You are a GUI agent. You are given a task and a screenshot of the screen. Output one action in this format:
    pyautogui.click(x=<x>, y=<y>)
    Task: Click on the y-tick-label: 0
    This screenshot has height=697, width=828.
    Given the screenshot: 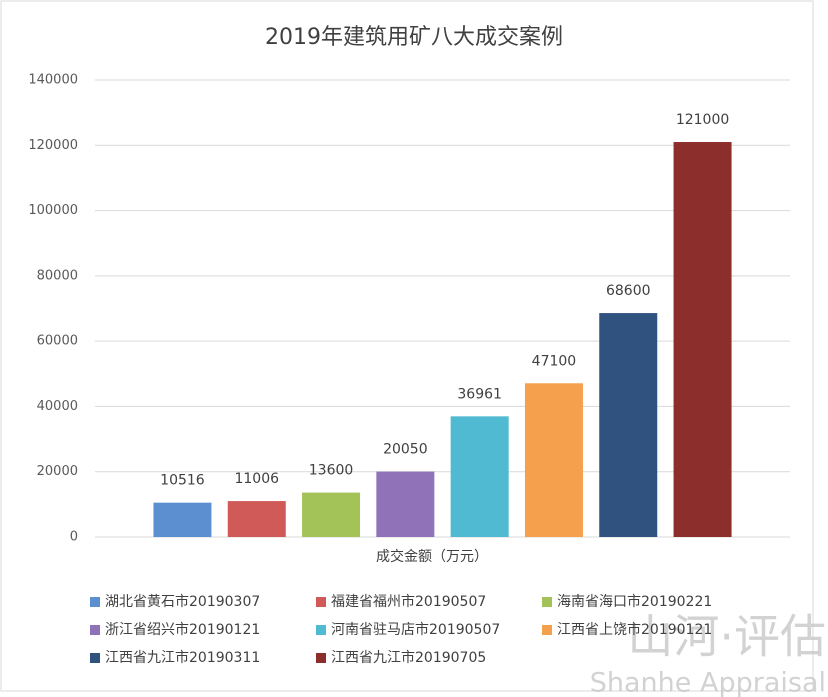 What is the action you would take?
    pyautogui.click(x=74, y=537)
    